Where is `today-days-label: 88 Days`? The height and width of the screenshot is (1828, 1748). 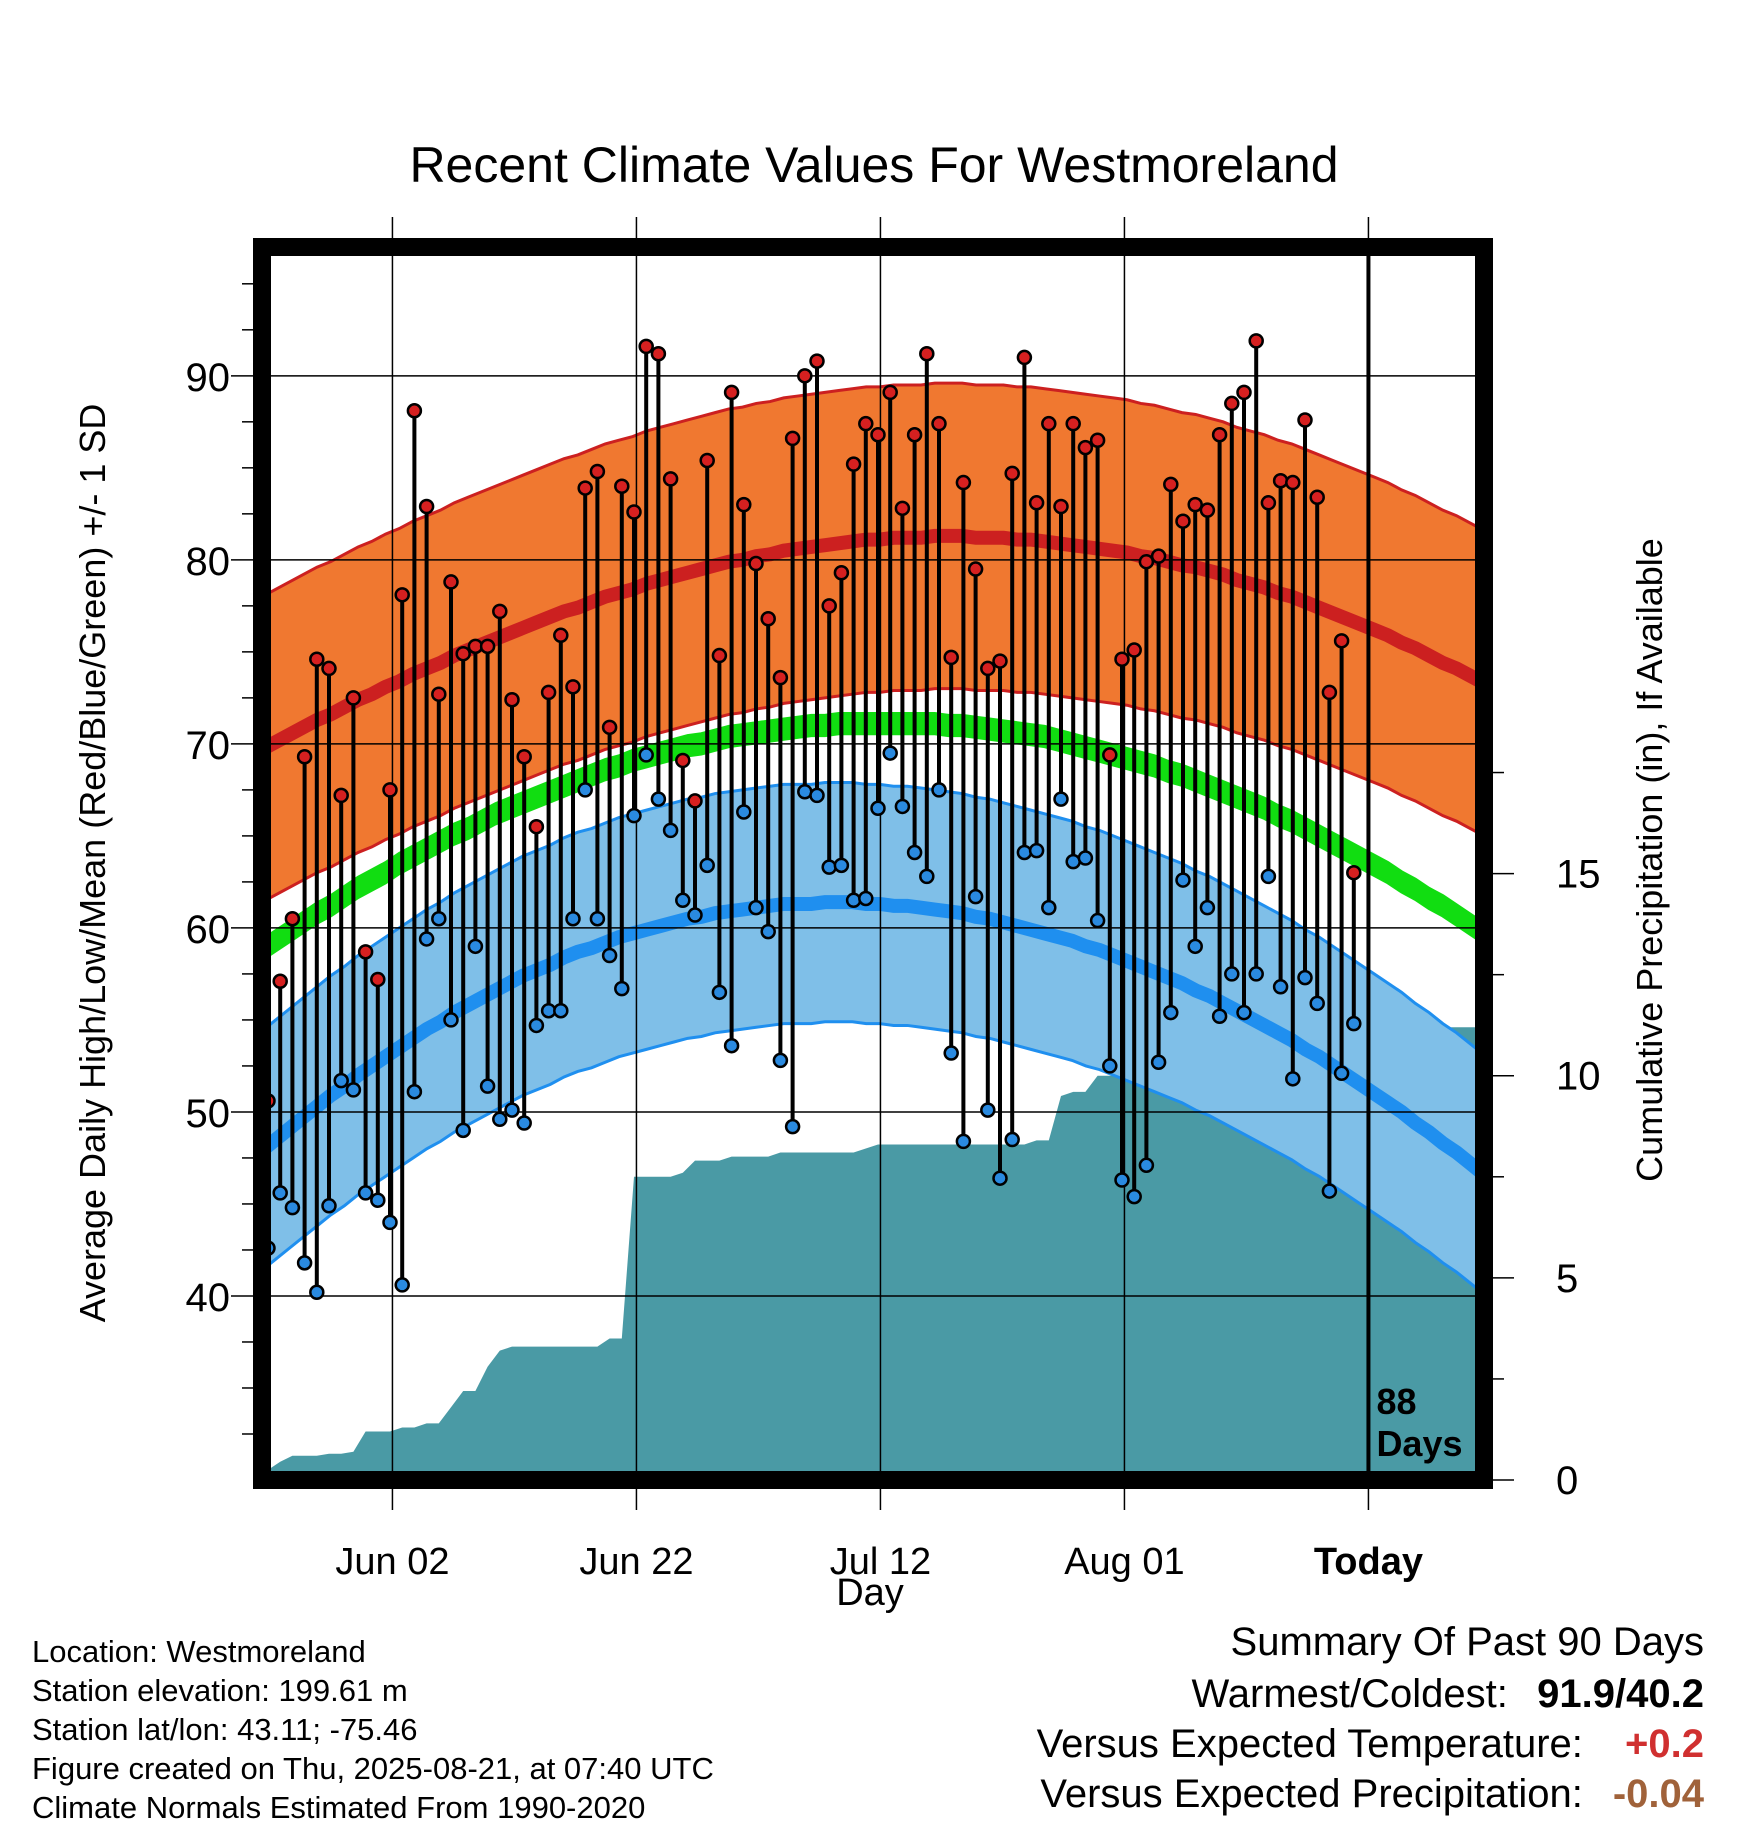 today-days-label: 88 Days is located at coordinates (1419, 1422).